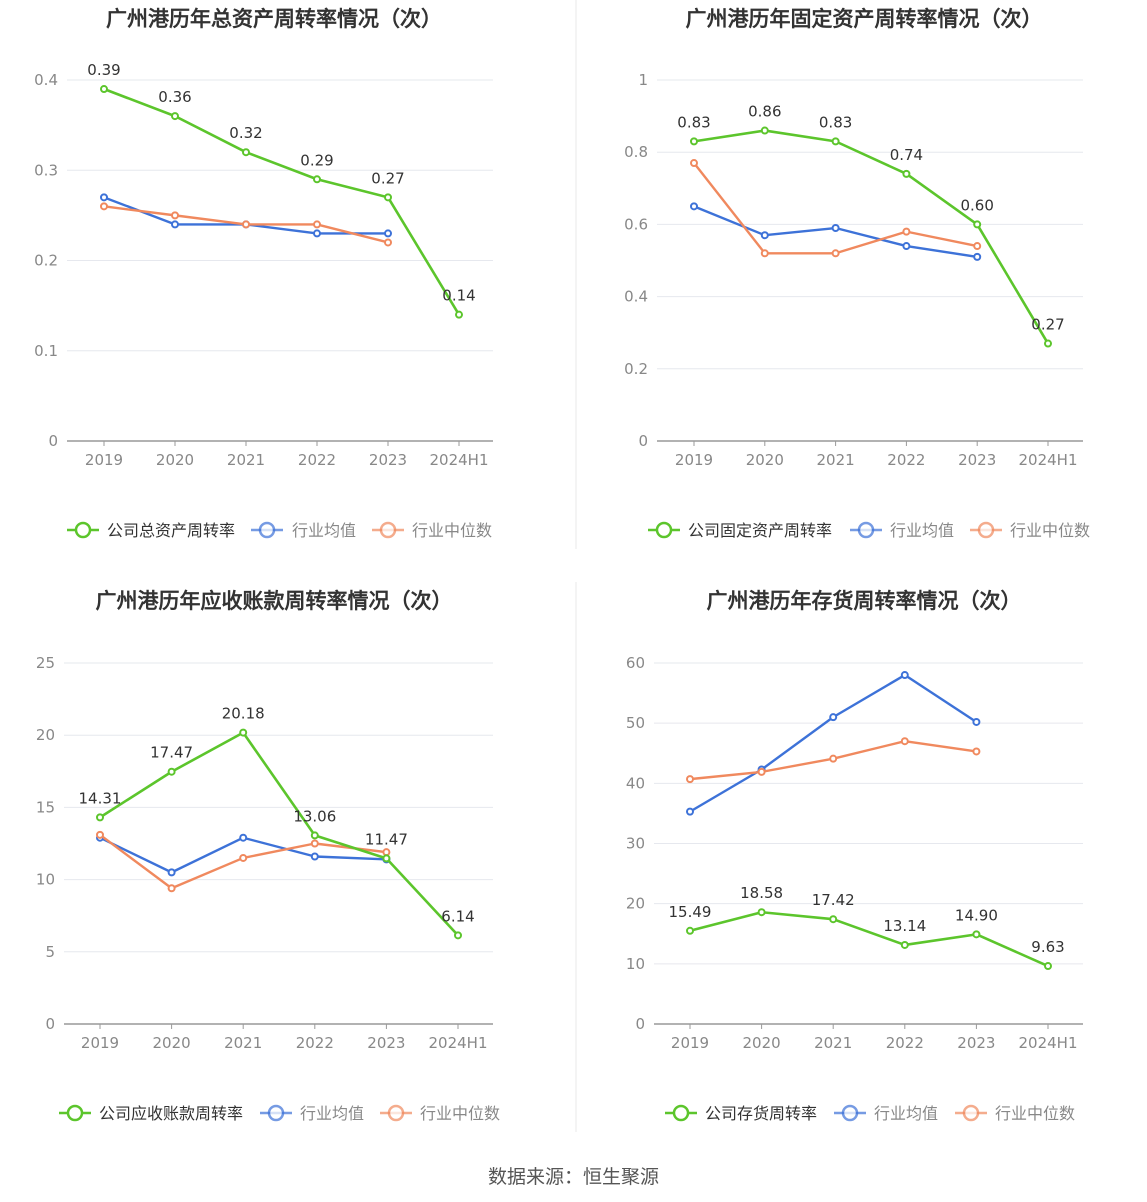 Image resolution: width=1147 pixels, height=1202 pixels. I want to click on chart-1-legend-company-label: 公司总资产周转率, so click(171, 530).